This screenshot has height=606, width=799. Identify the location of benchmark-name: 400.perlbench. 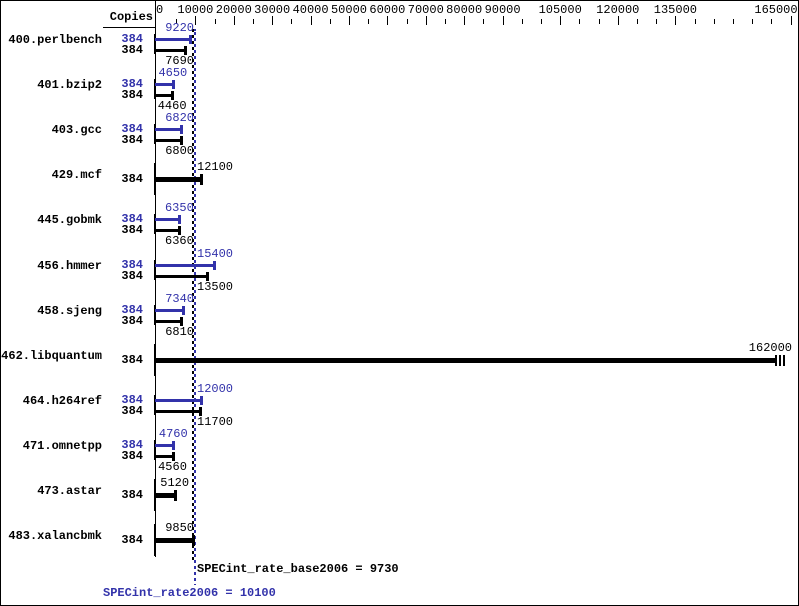
(55, 40).